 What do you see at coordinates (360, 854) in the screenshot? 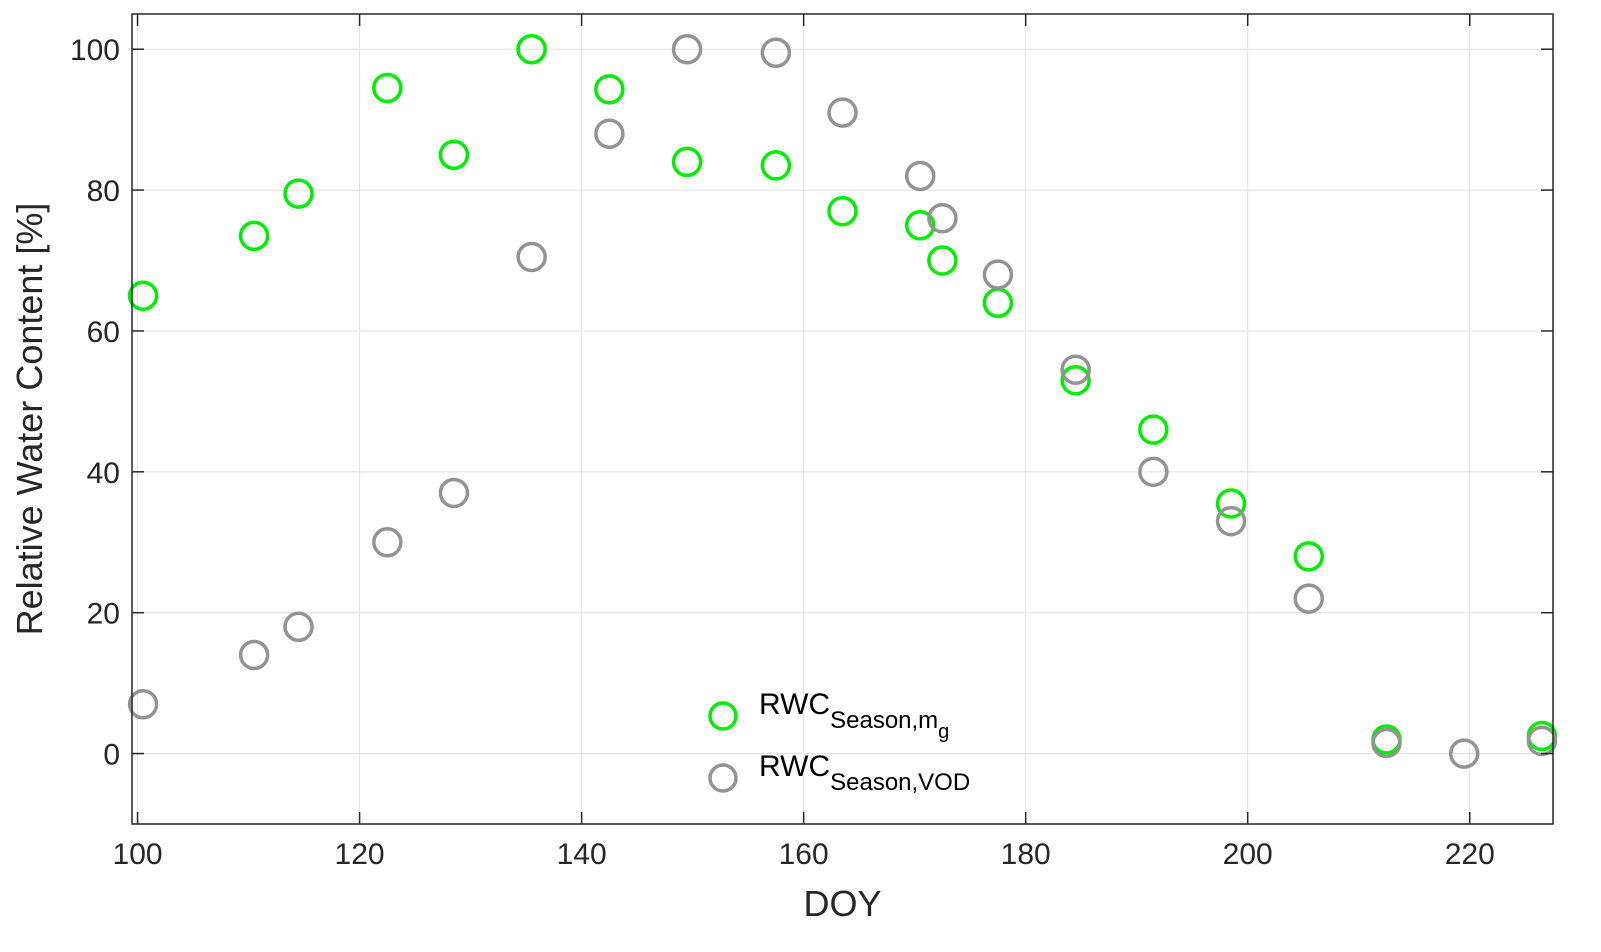
I see `x-tick-label: 120` at bounding box center [360, 854].